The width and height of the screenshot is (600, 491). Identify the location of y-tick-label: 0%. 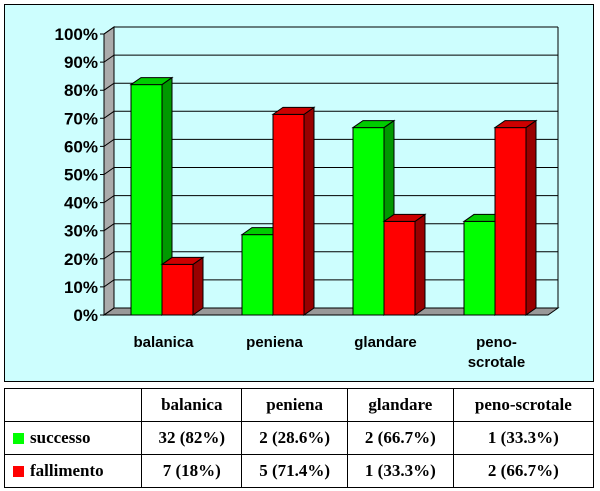
(85, 315).